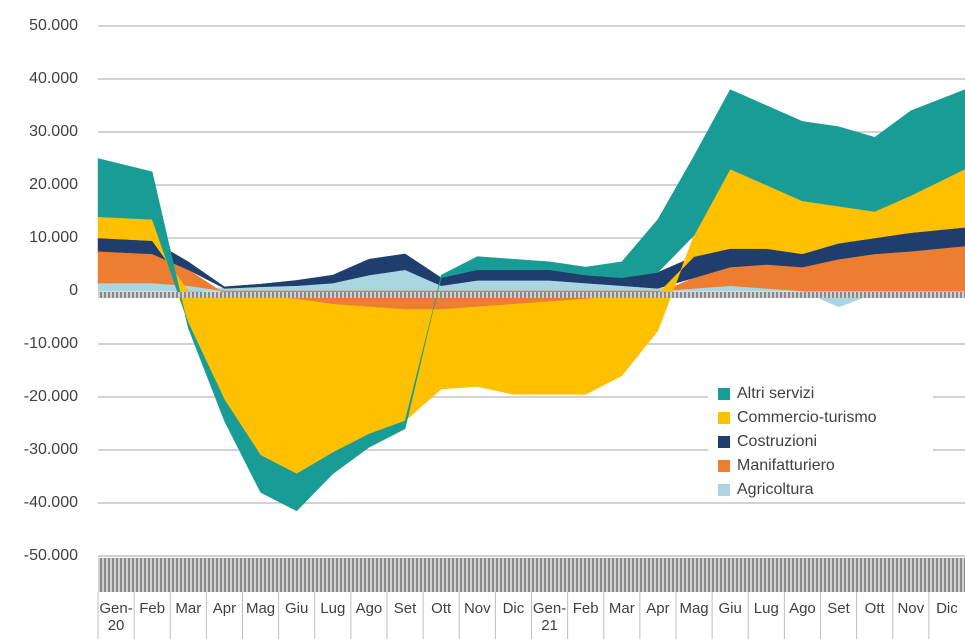  I want to click on legend-box, so click(820, 442).